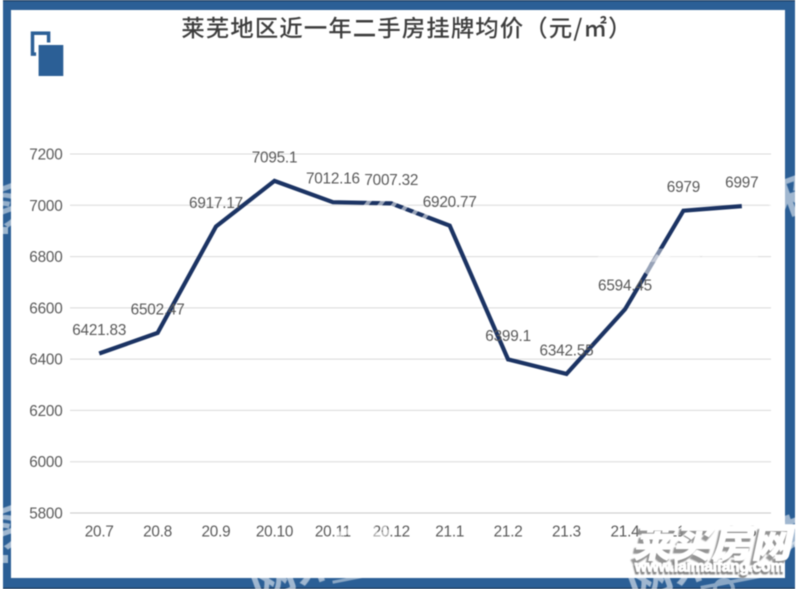  What do you see at coordinates (333, 532) in the screenshot?
I see `svg-text: 20.11` at bounding box center [333, 532].